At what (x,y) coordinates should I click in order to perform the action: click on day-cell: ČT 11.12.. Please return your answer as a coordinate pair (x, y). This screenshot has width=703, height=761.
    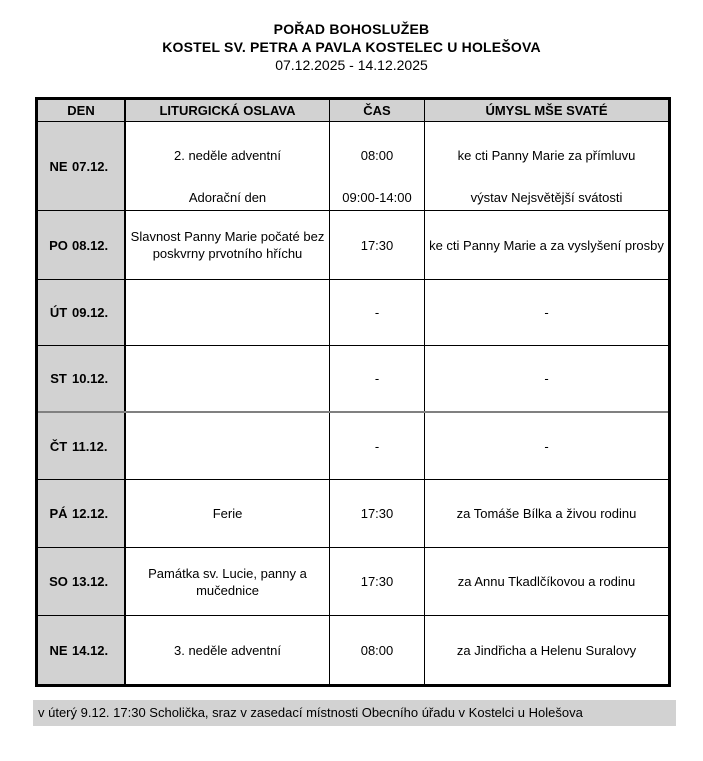
    Looking at the image, I should click on (82, 446).